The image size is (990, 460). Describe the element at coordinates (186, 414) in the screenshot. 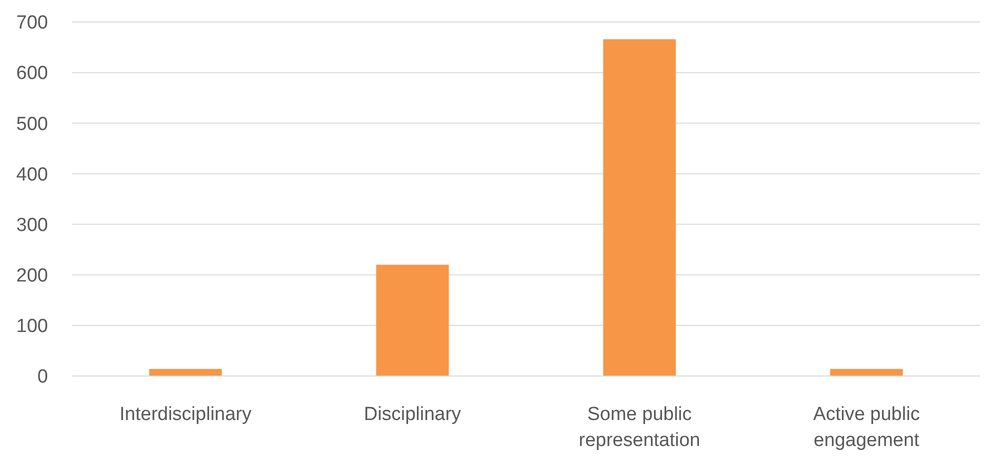

I see `x-tick-label: Interdisciplinary` at that location.